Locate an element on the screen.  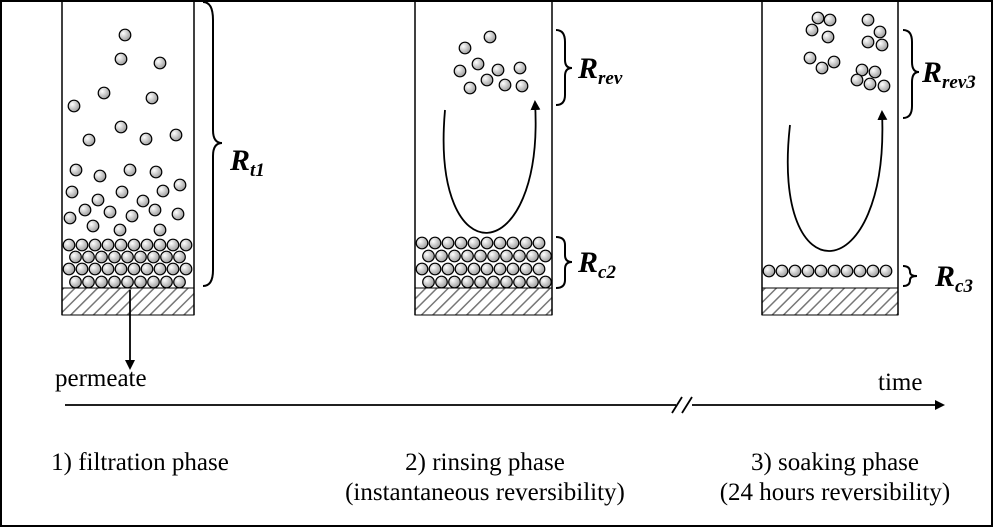
resistance: Rrev3 is located at coordinates (948, 74).